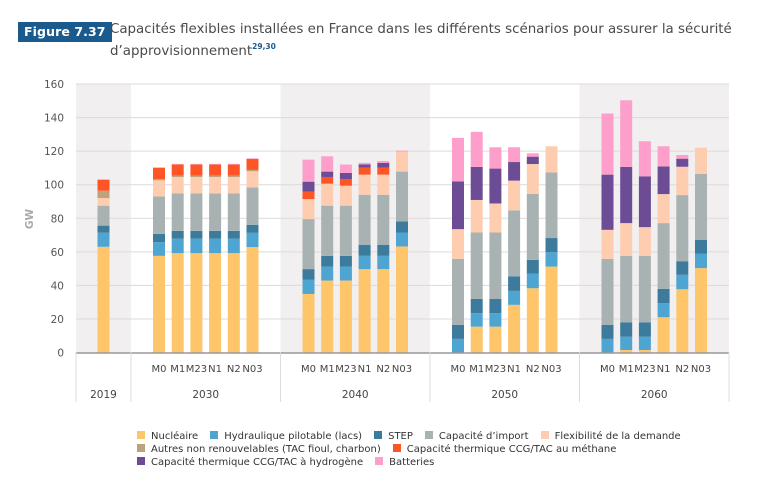 The height and width of the screenshot is (480, 780). Describe the element at coordinates (412, 462) in the screenshot. I see `legend-label: Batteries` at that location.